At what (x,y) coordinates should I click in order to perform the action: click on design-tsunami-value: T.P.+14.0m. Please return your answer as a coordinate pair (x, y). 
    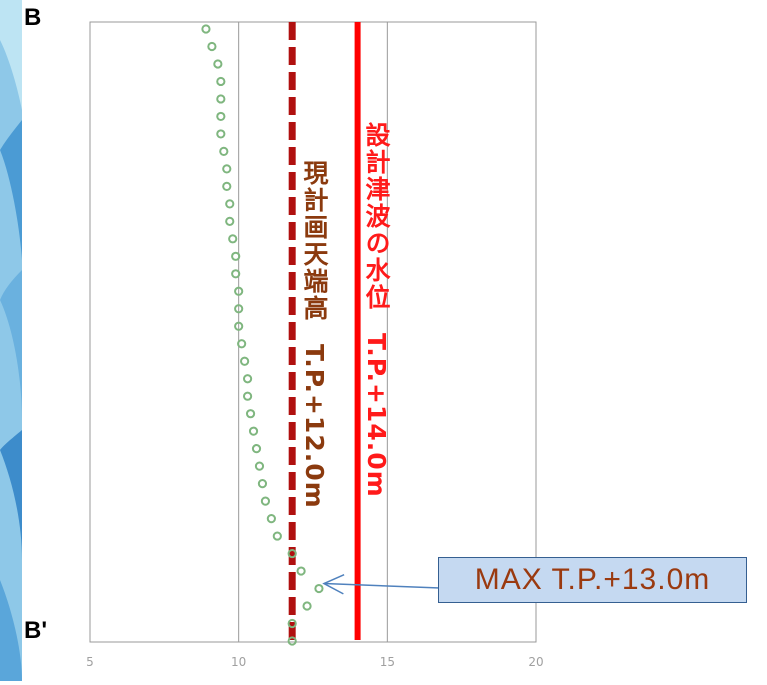
    Looking at the image, I should click on (376, 415).